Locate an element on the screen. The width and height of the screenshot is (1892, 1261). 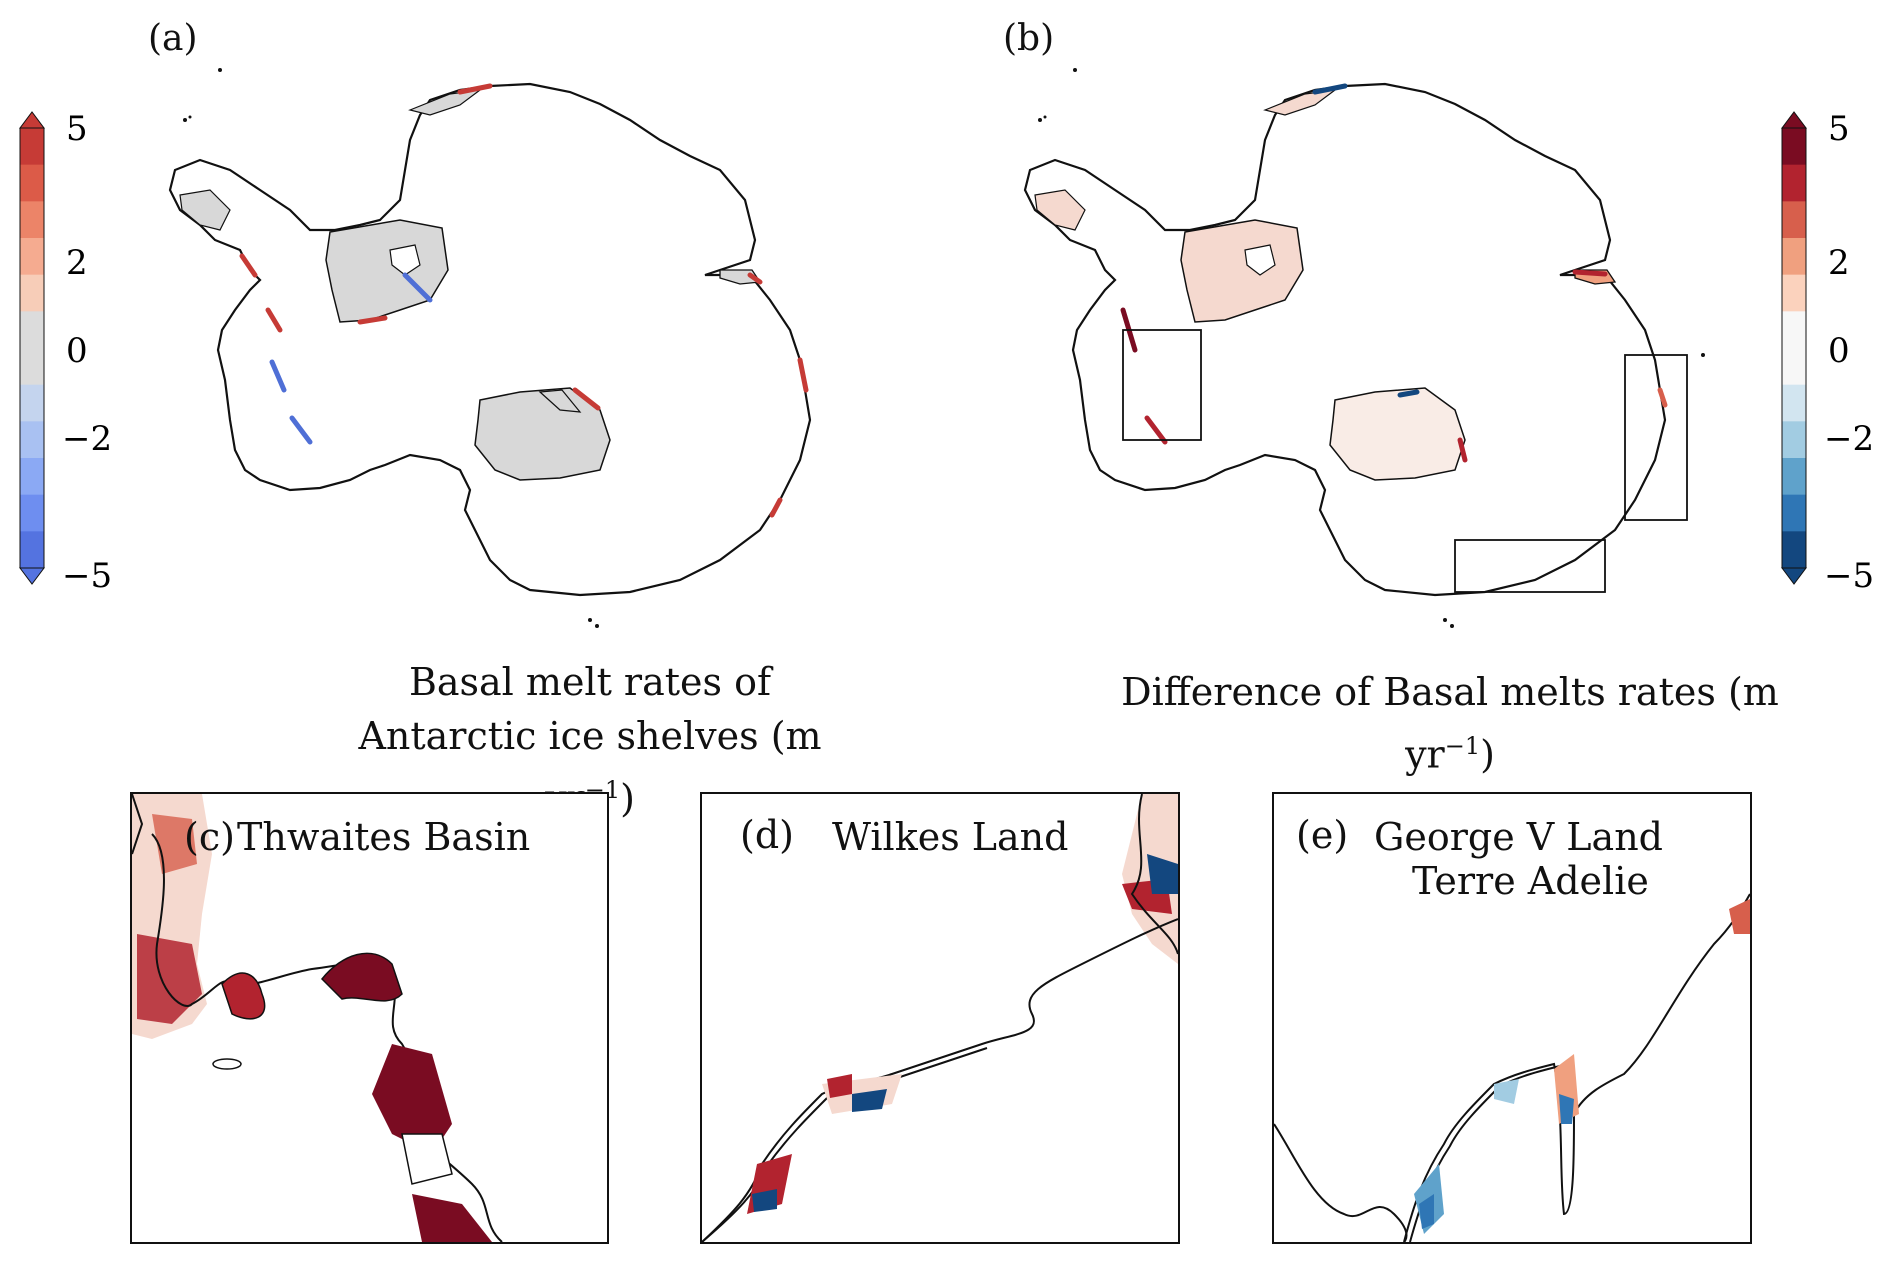
caption-b-exp: −1 is located at coordinates (1462, 746).